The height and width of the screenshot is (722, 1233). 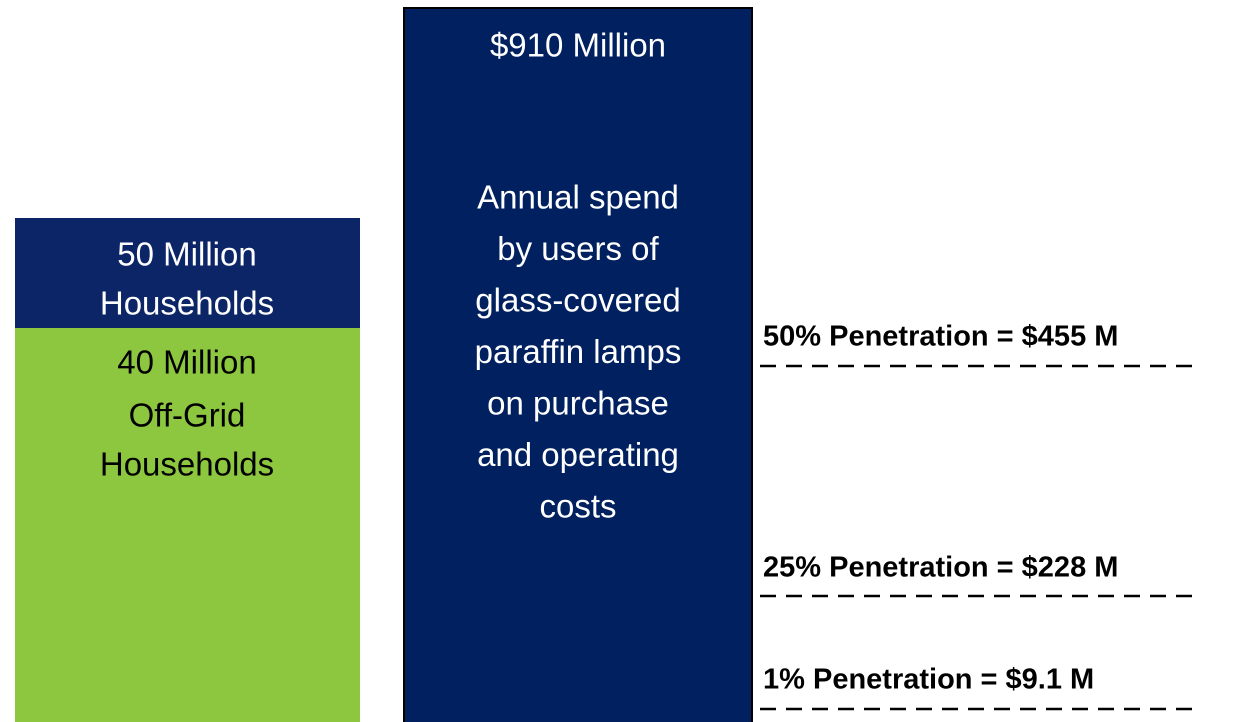 What do you see at coordinates (187, 303) in the screenshot?
I see `households-line: Households` at bounding box center [187, 303].